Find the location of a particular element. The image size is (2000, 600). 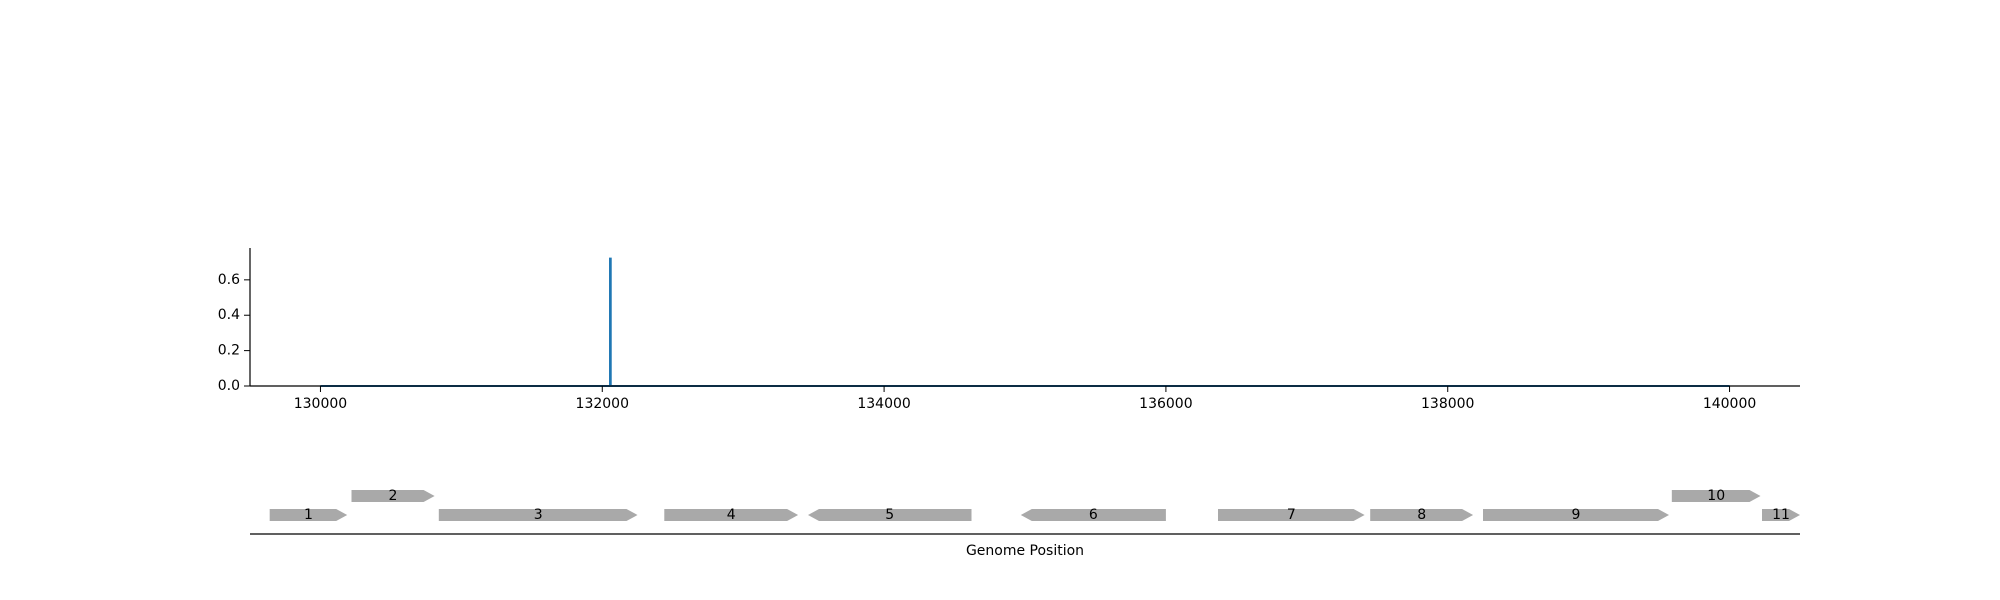

y-tick-label: 0.2 is located at coordinates (229, 351).